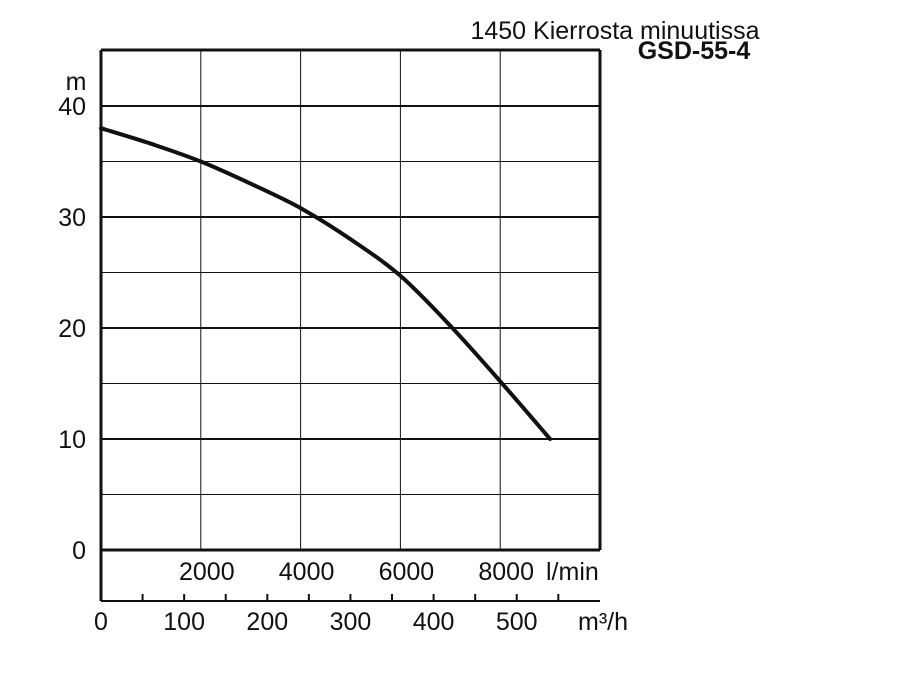  I want to click on x-tick-label-lmin: 2000, so click(207, 572).